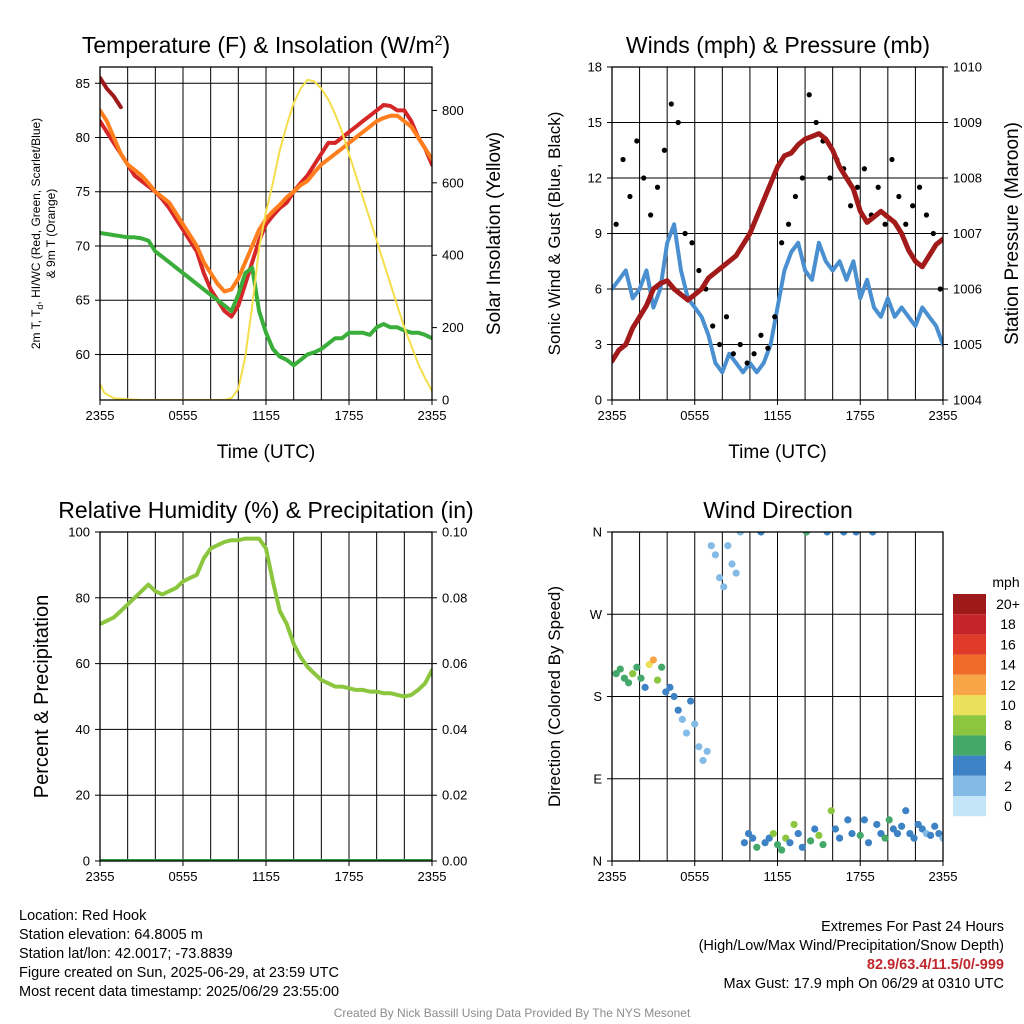 The width and height of the screenshot is (1024, 1024). What do you see at coordinates (111, 935) in the screenshot?
I see `station-elevation: Station elevation: 64.8005 m` at bounding box center [111, 935].